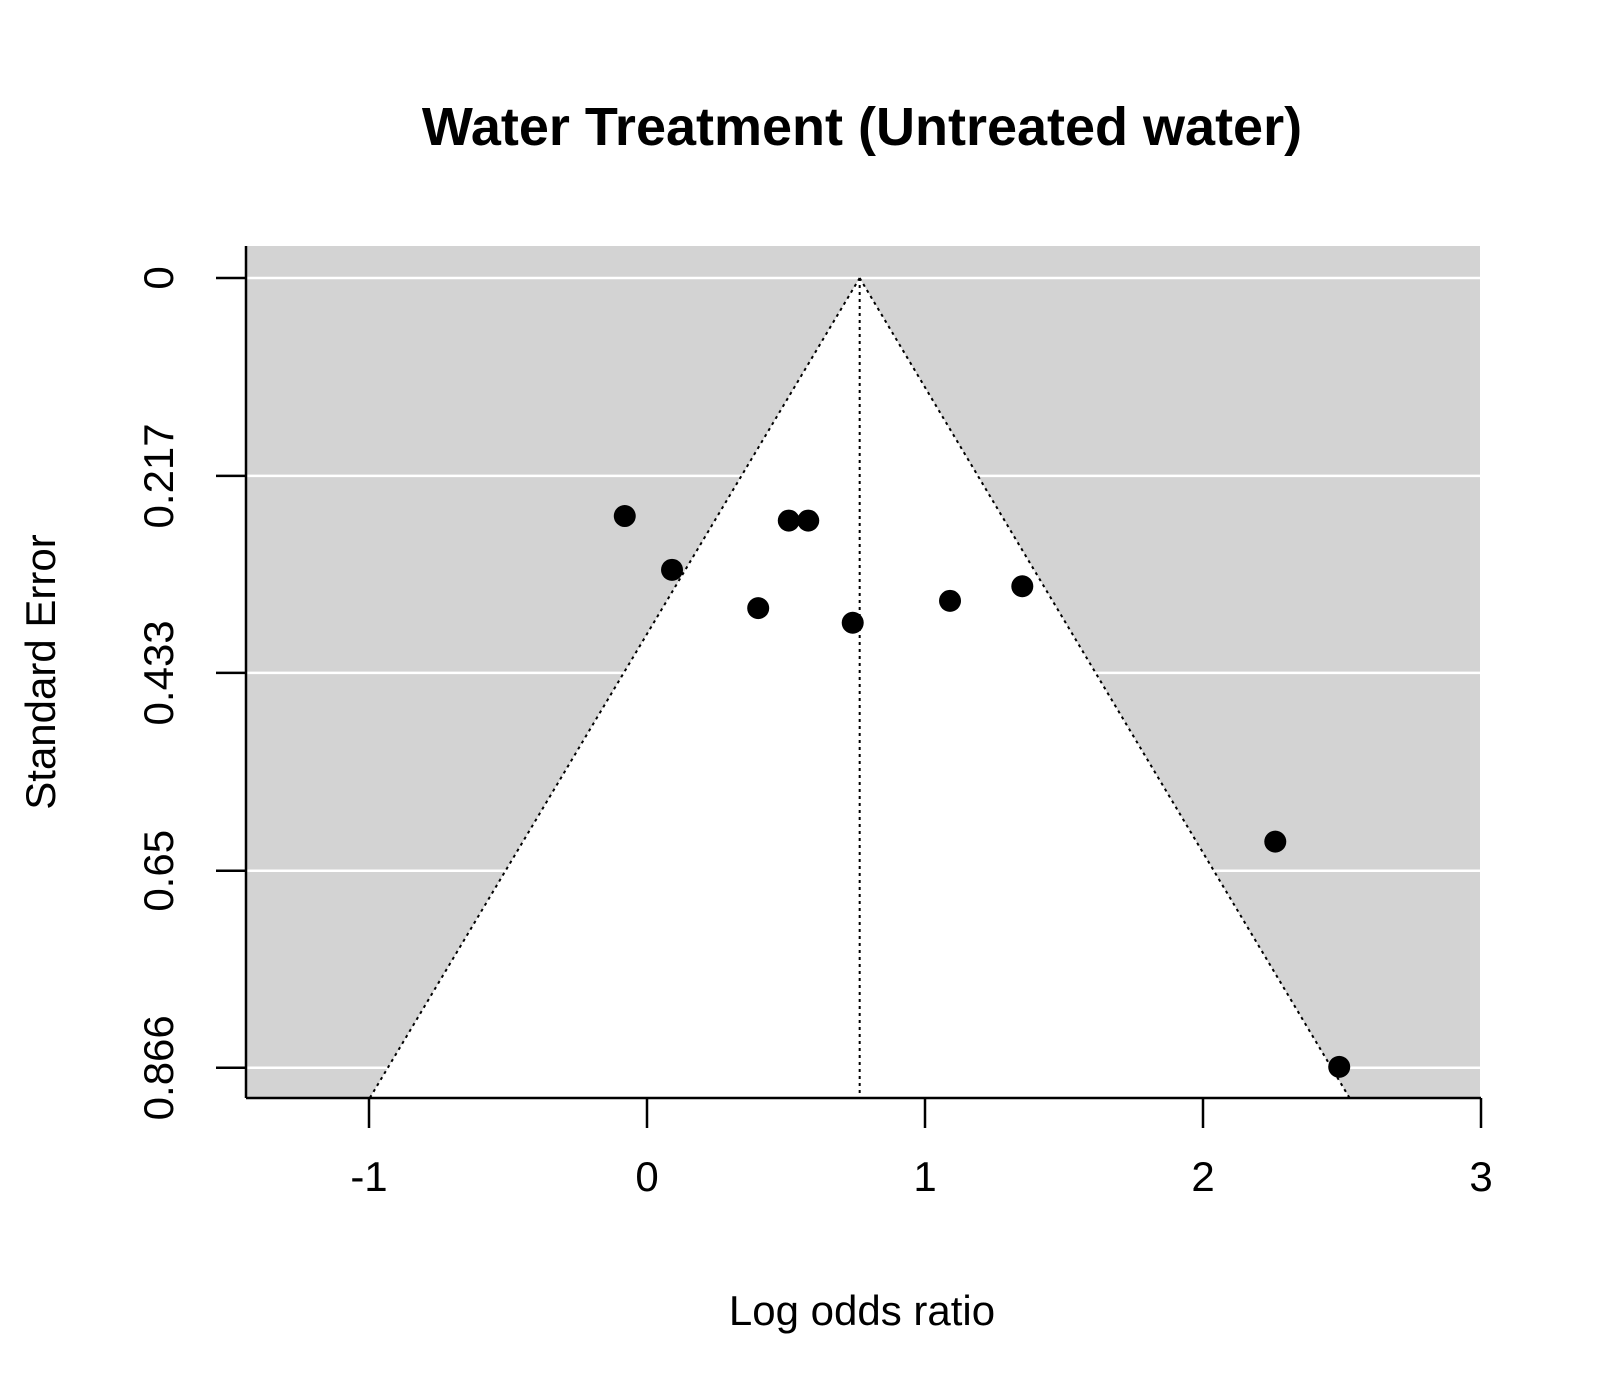 The image size is (1600, 1400). What do you see at coordinates (1202, 1176) in the screenshot?
I see `x-tick-label-3: 2` at bounding box center [1202, 1176].